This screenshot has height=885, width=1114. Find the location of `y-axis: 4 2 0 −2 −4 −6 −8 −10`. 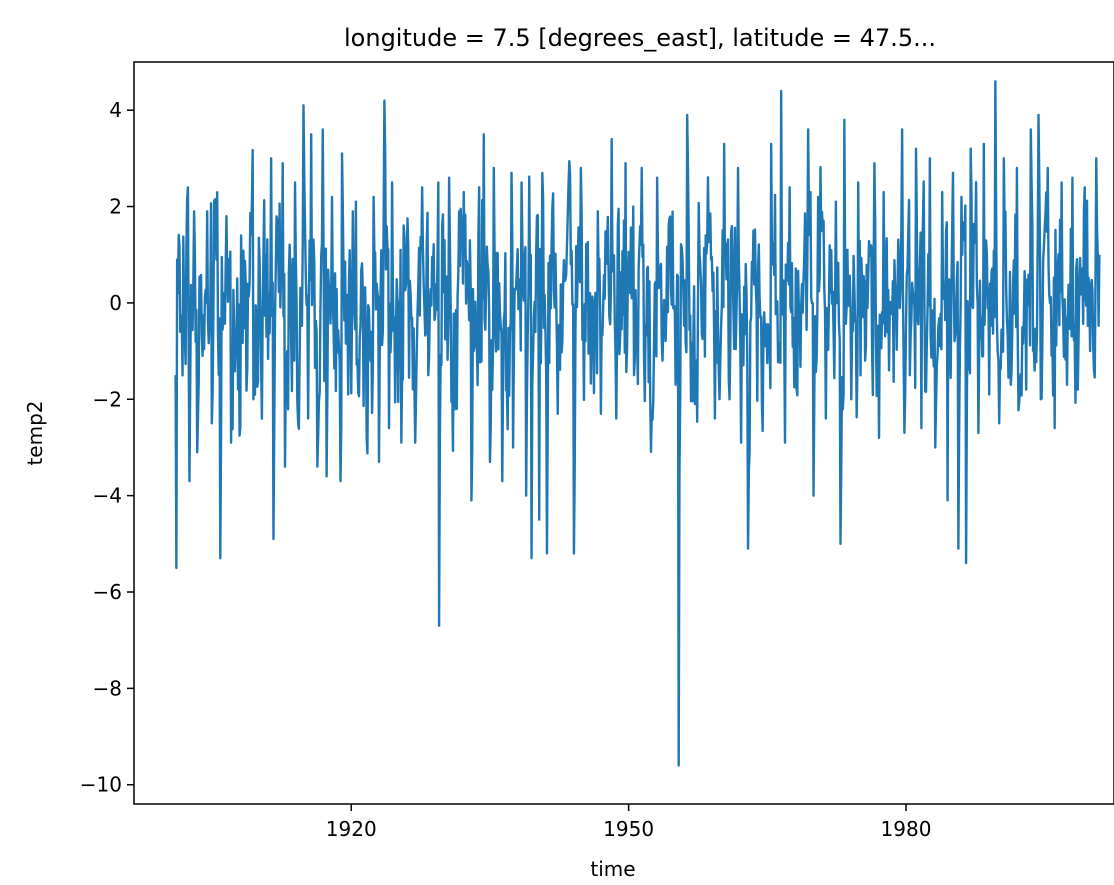

y-axis: 4 2 0 −2 −4 −6 −8 −10 is located at coordinates (107, 447).